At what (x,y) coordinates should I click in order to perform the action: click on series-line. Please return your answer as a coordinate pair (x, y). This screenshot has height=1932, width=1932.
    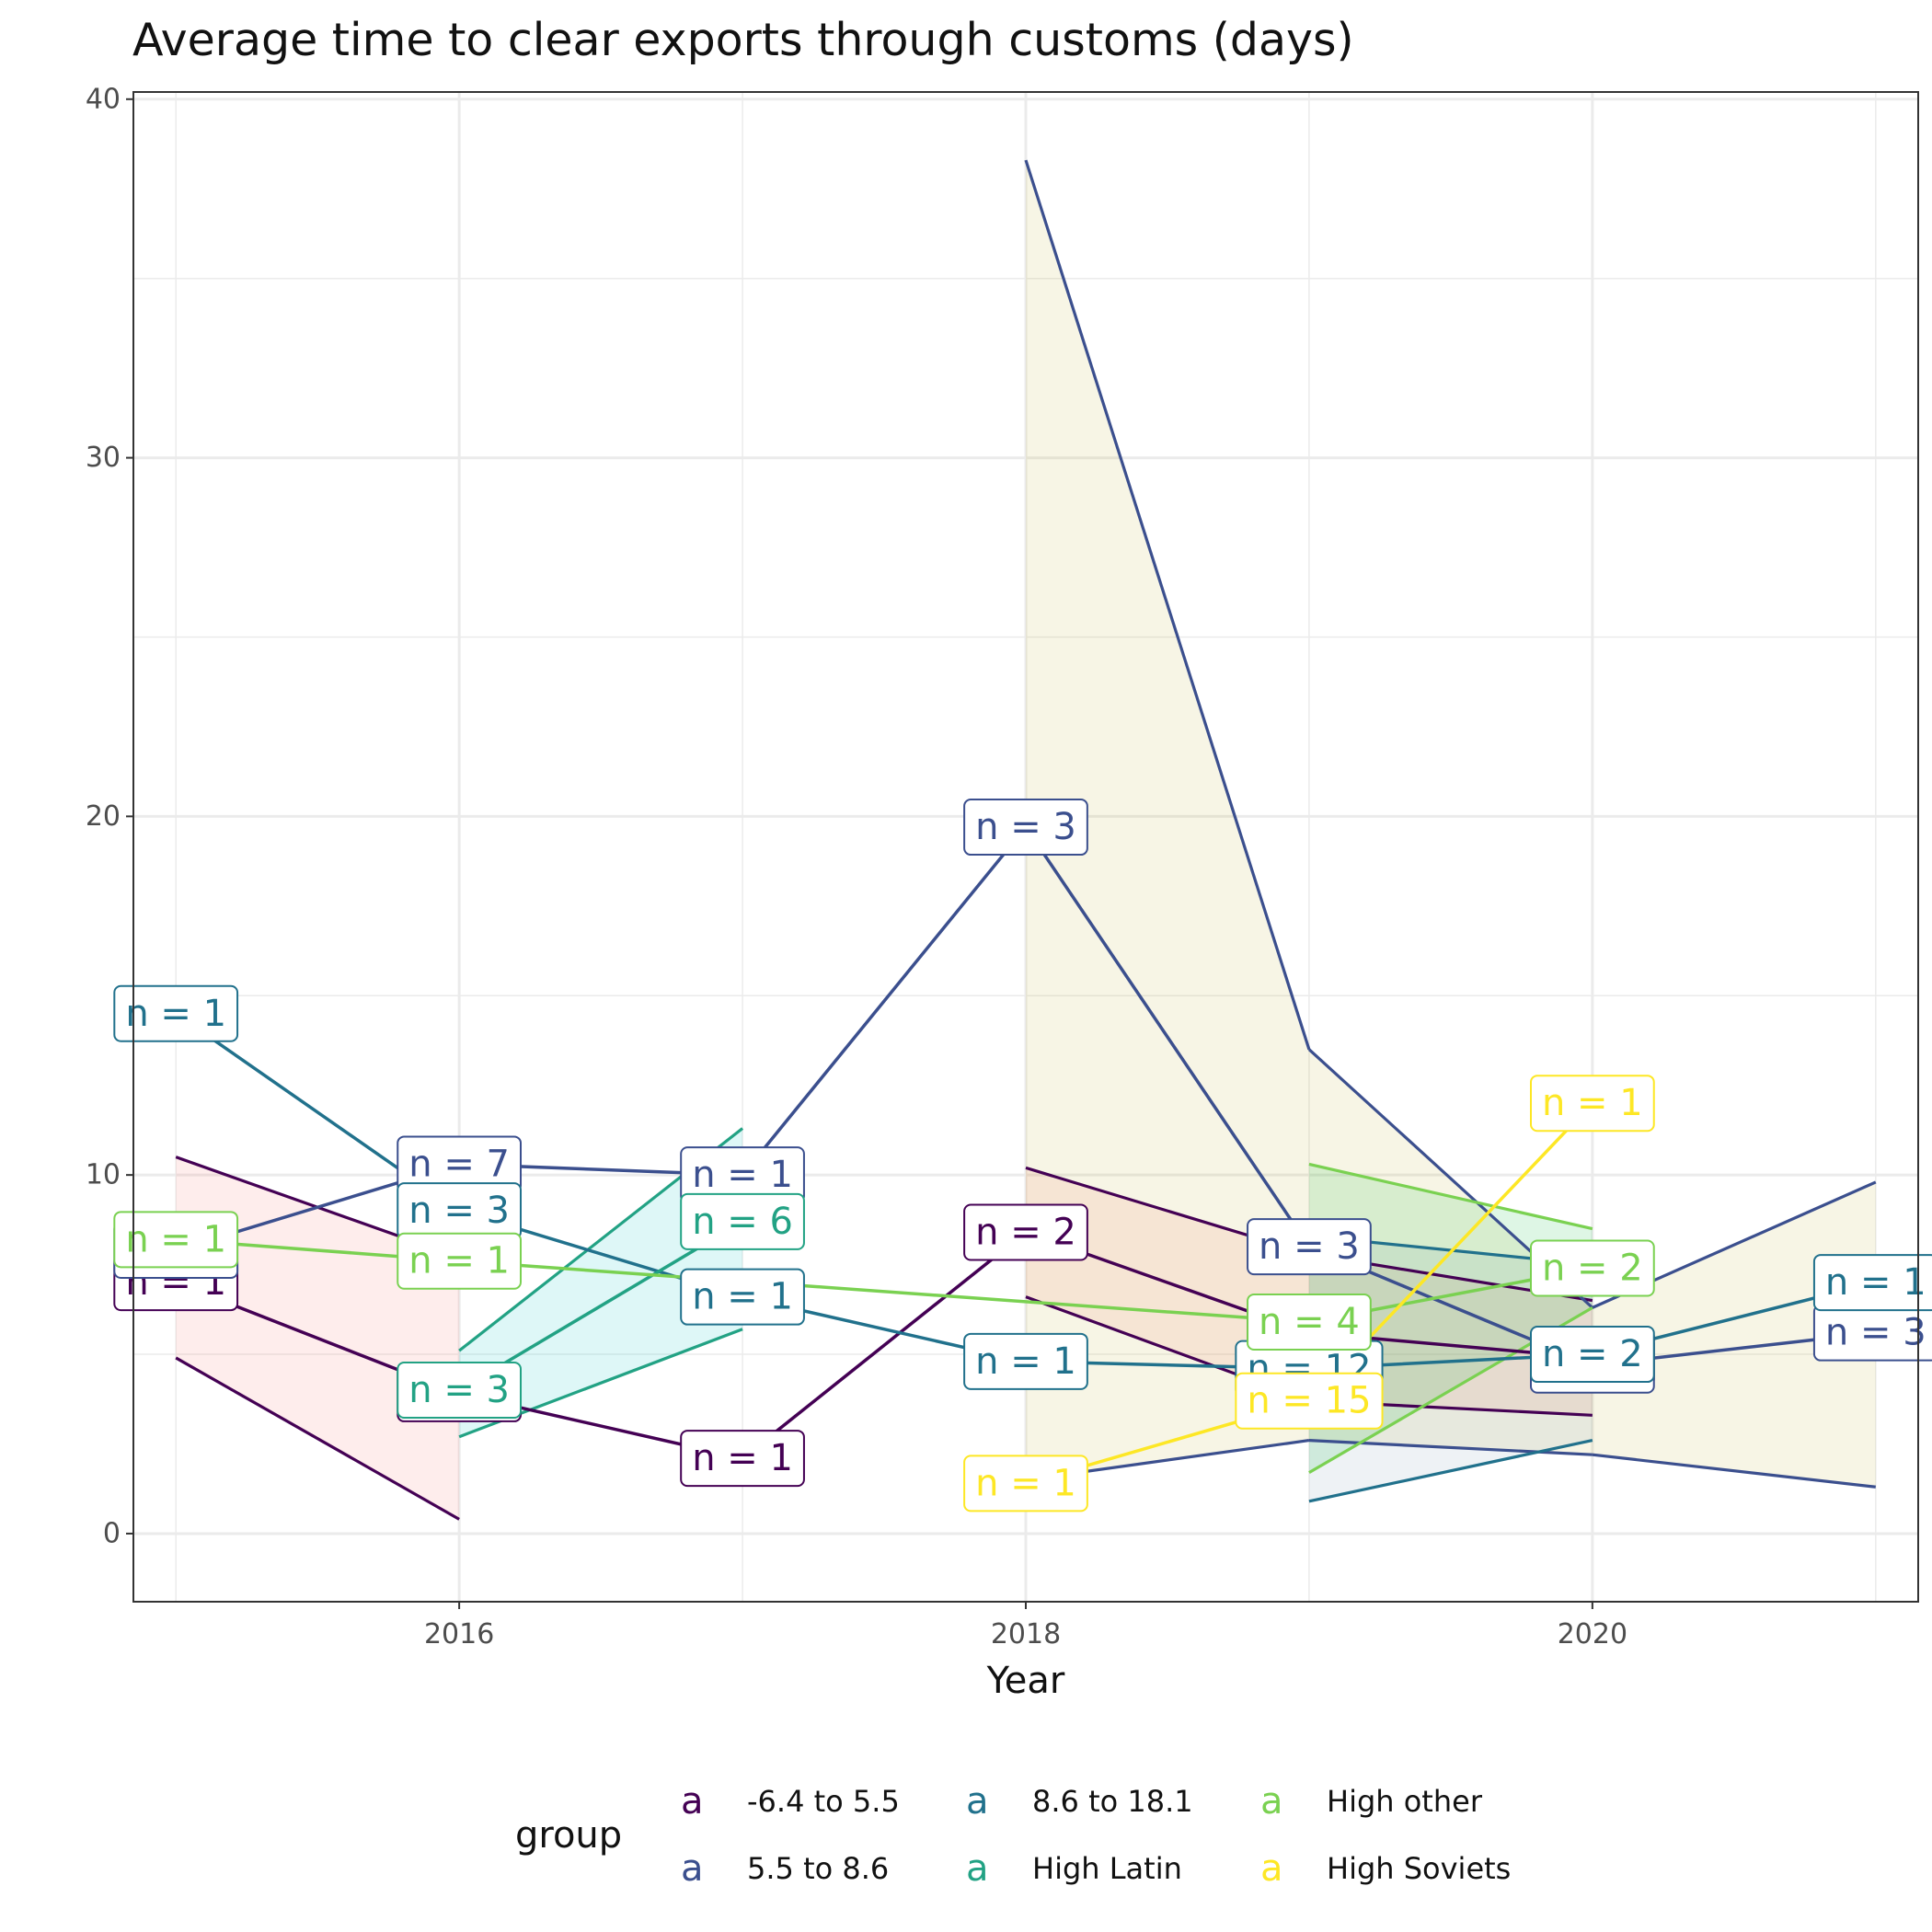
    Looking at the image, I should click on (884, 1280).